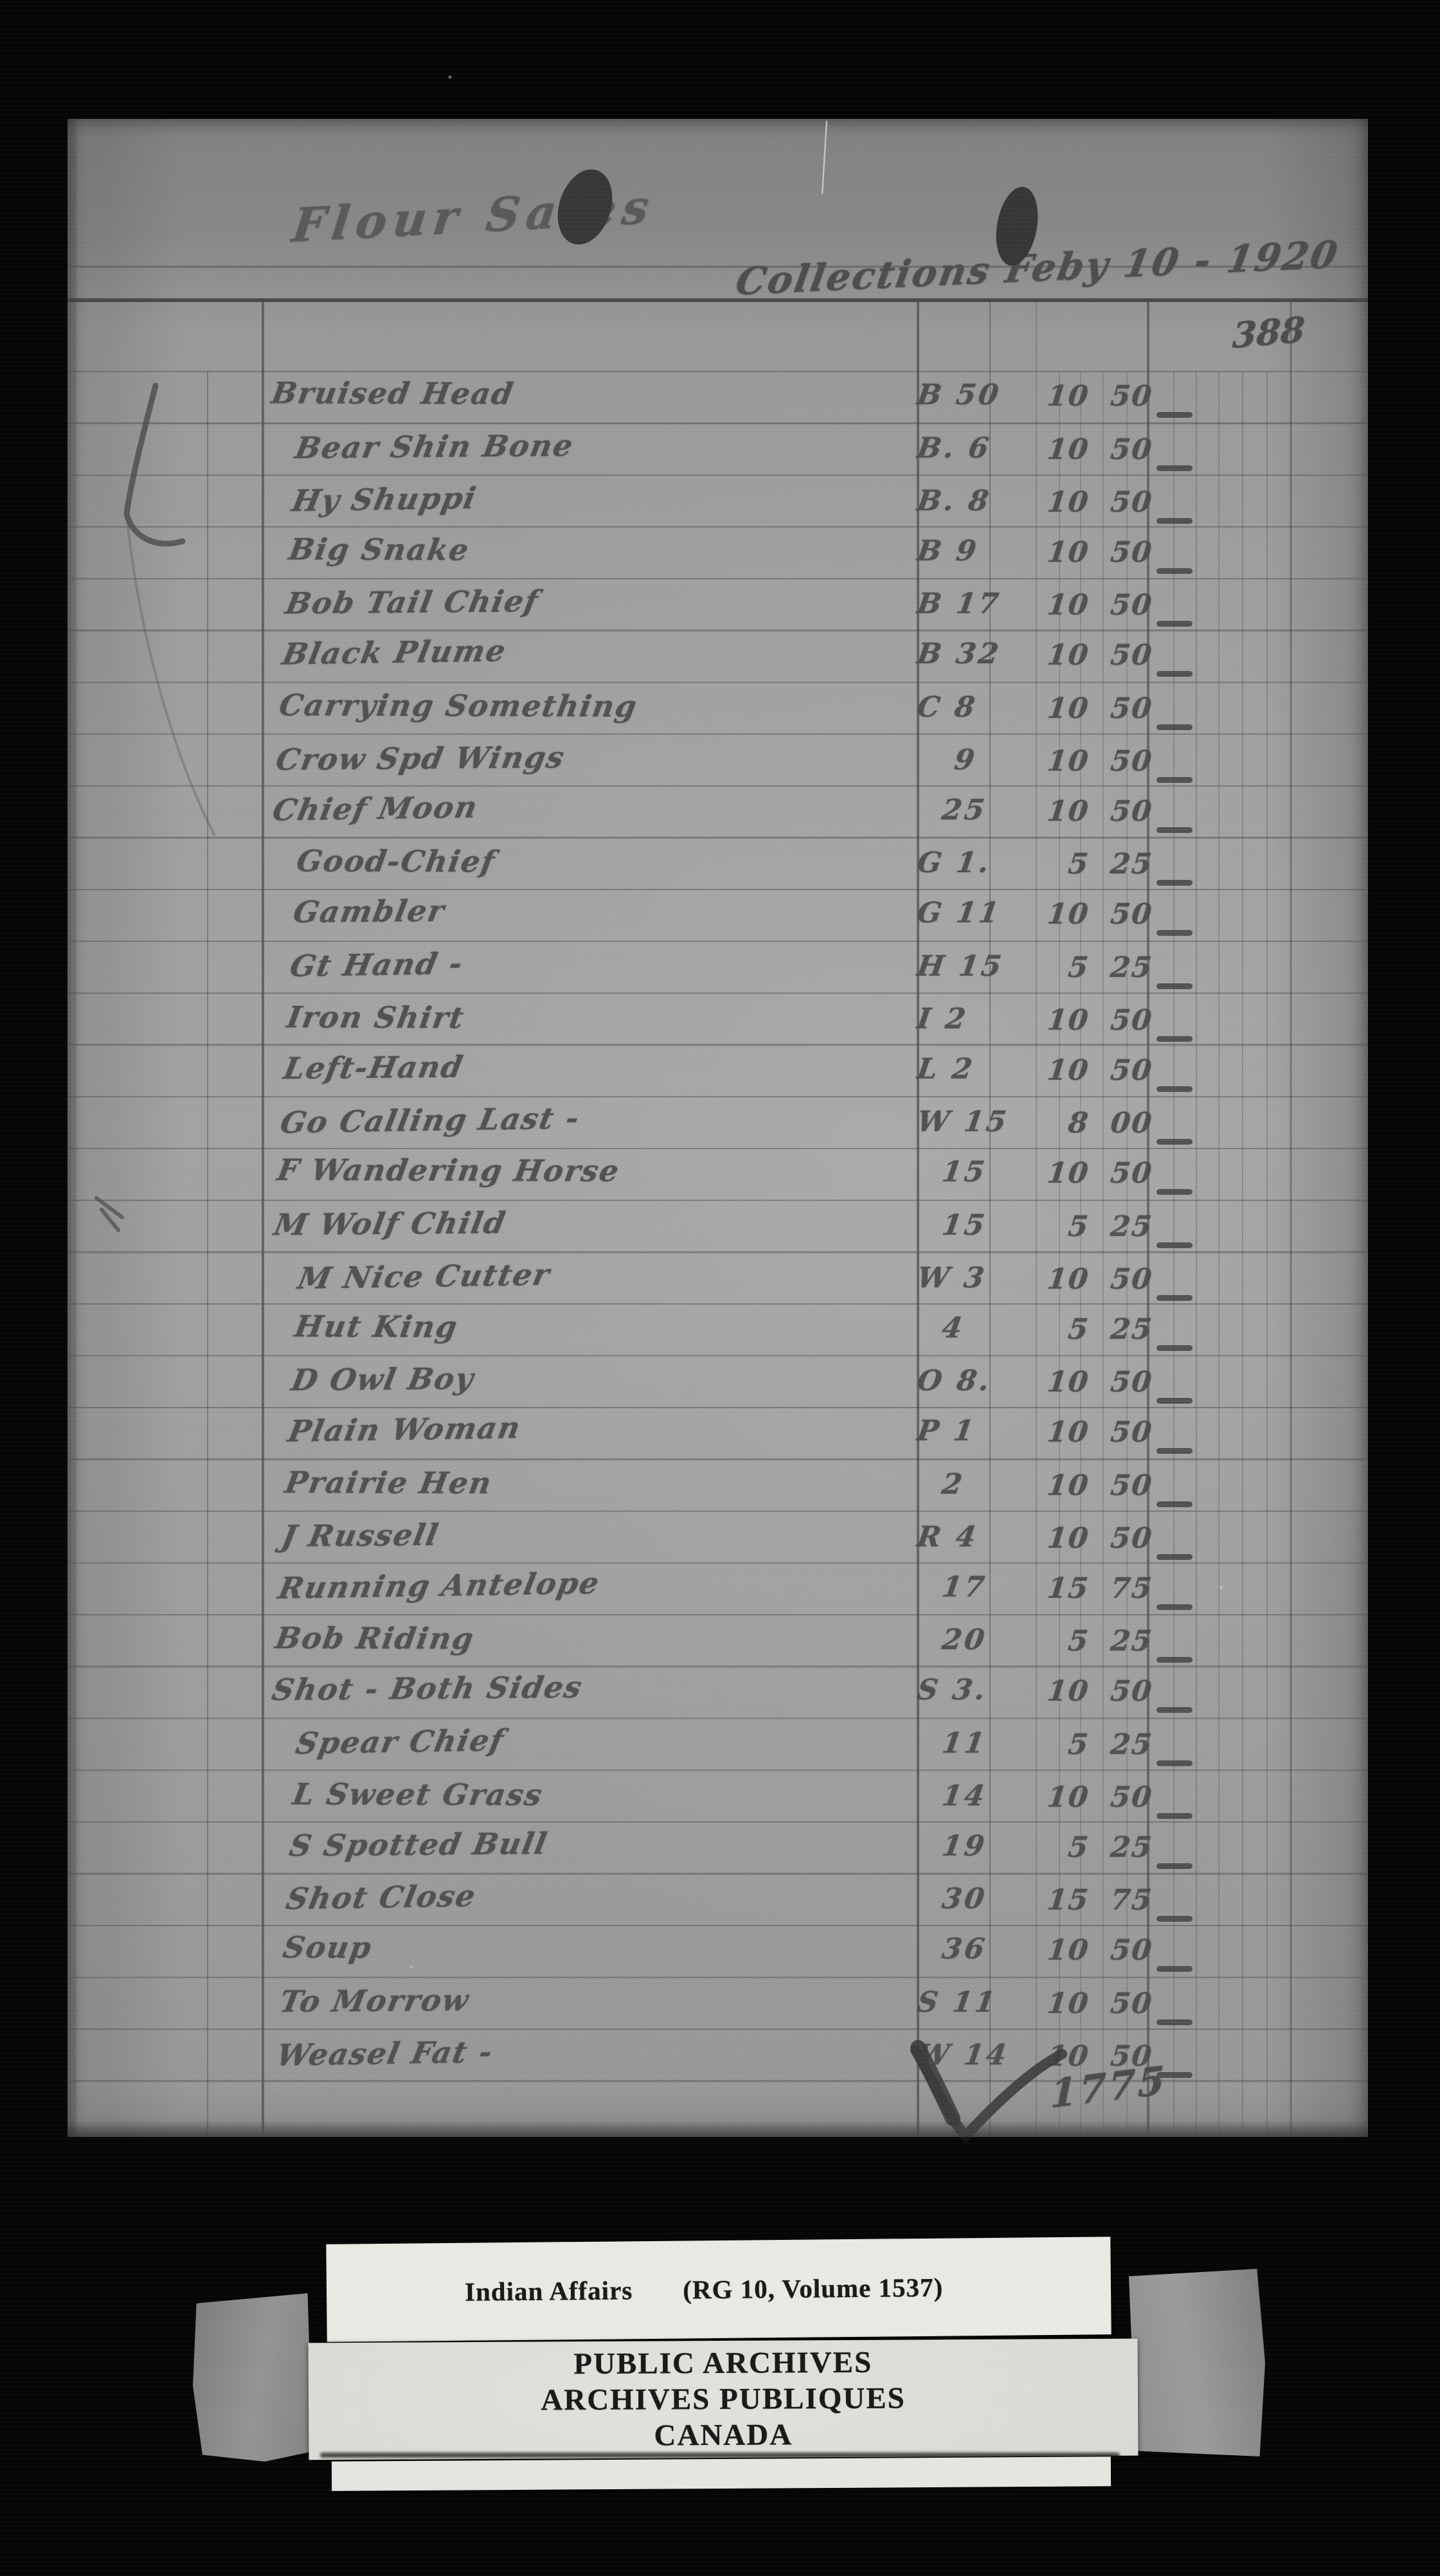  I want to click on row-name: Hy Shuppi, so click(384, 499).